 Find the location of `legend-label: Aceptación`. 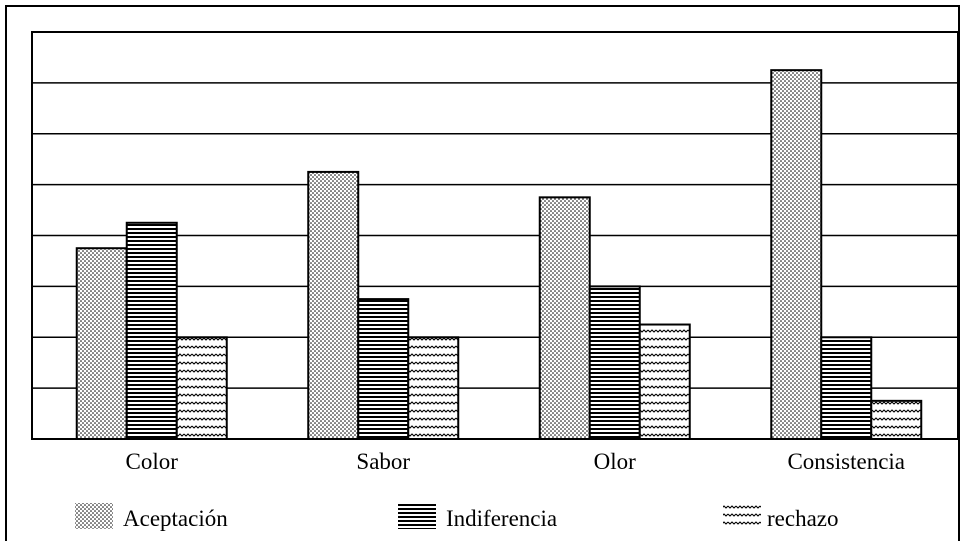

legend-label: Aceptación is located at coordinates (175, 518).